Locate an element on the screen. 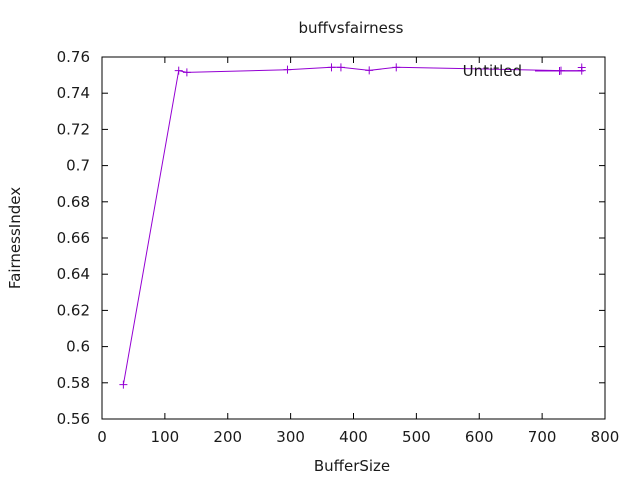 This screenshot has height=480, width=640. x-tick-label: 500 is located at coordinates (416, 437).